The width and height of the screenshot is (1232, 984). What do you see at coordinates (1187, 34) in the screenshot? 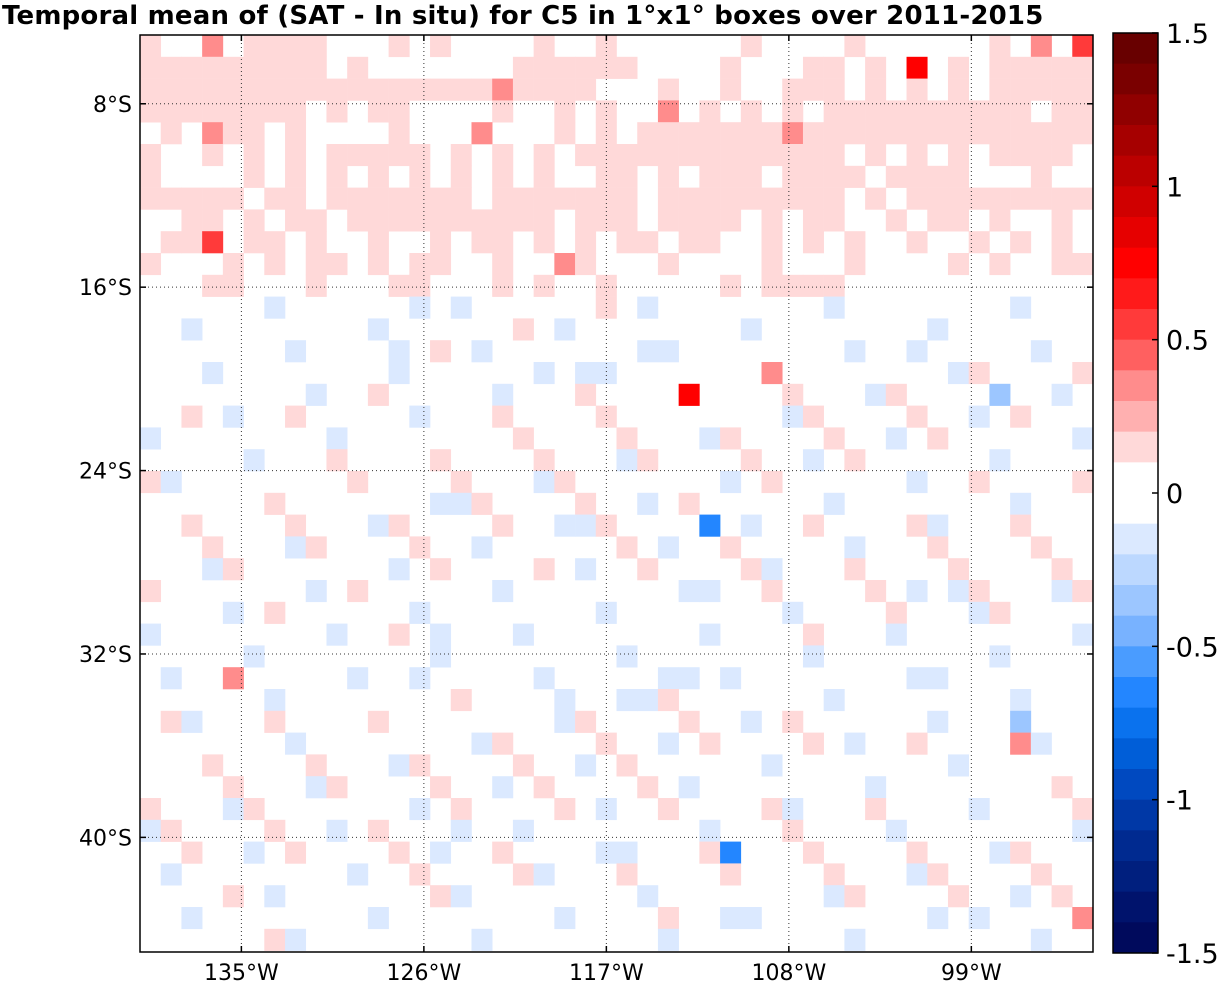
I see `colorbar-tick-label: 1.5` at bounding box center [1187, 34].